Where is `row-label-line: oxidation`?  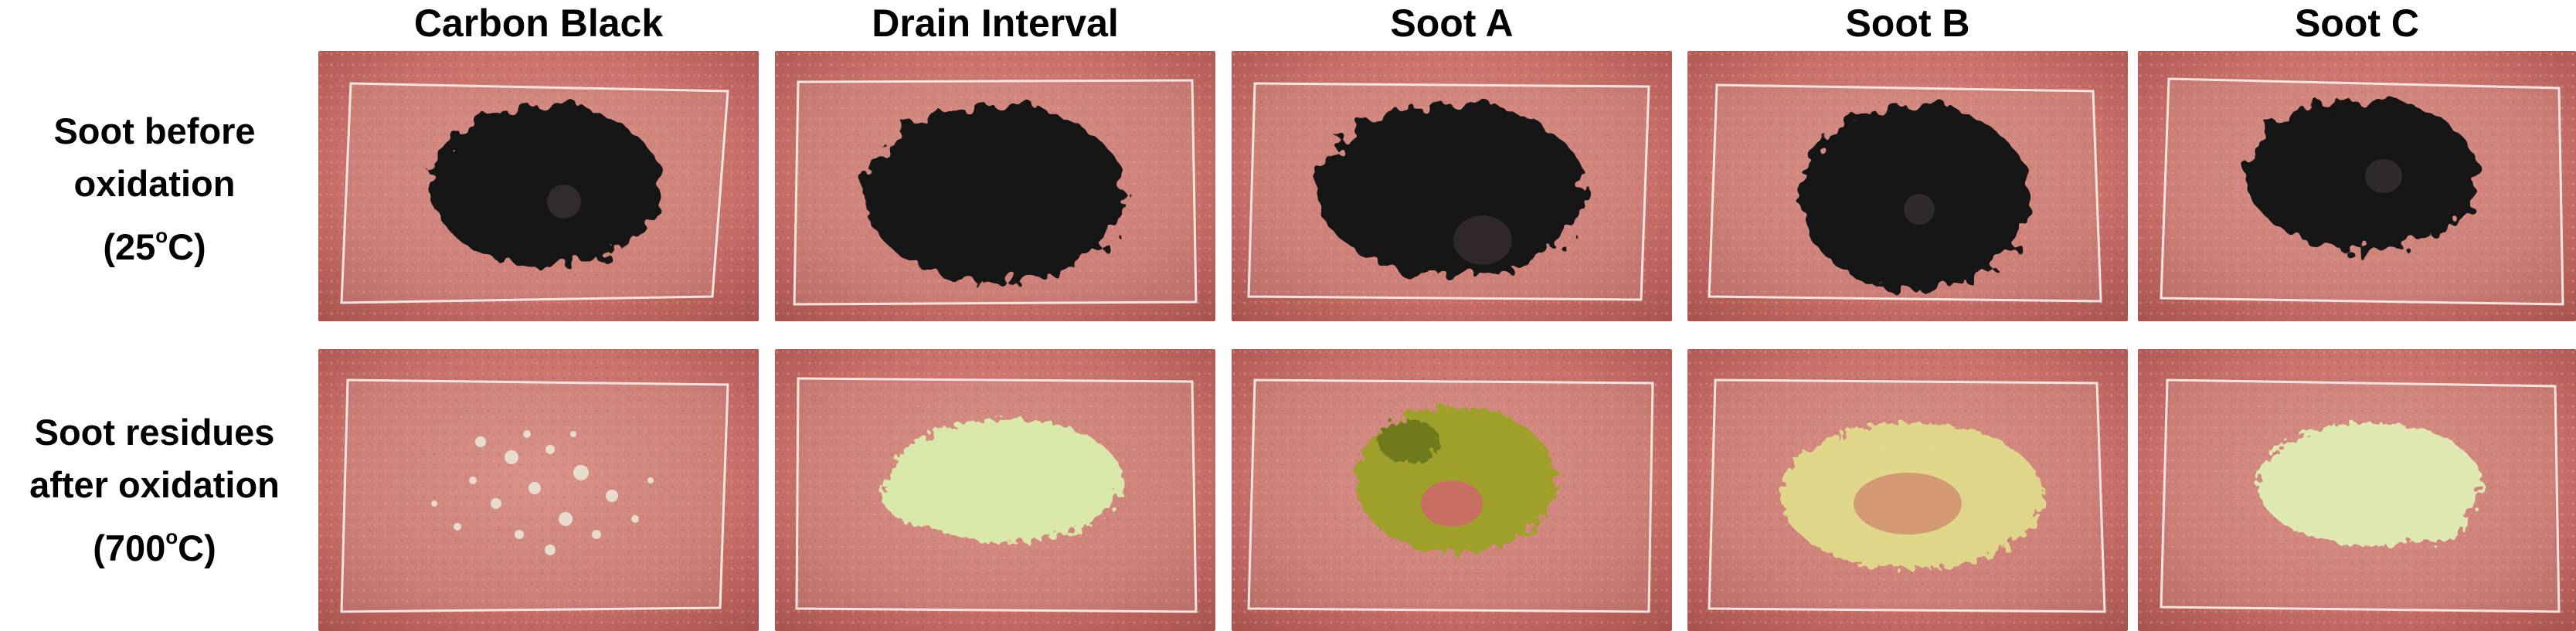
row-label-line: oxidation is located at coordinates (154, 184).